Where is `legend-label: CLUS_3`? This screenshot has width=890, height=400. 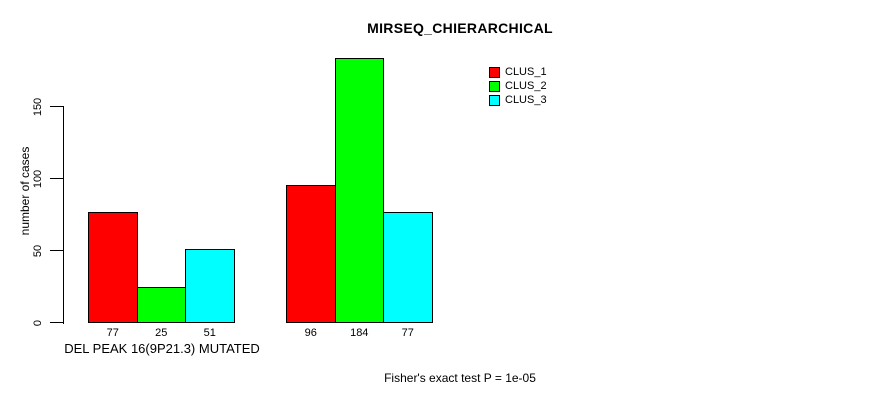
legend-label: CLUS_3 is located at coordinates (526, 100).